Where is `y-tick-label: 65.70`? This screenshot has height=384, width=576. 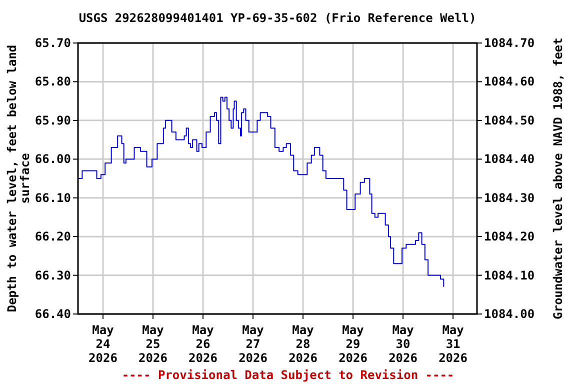 y-tick-label: 65.70 is located at coordinates (52, 43).